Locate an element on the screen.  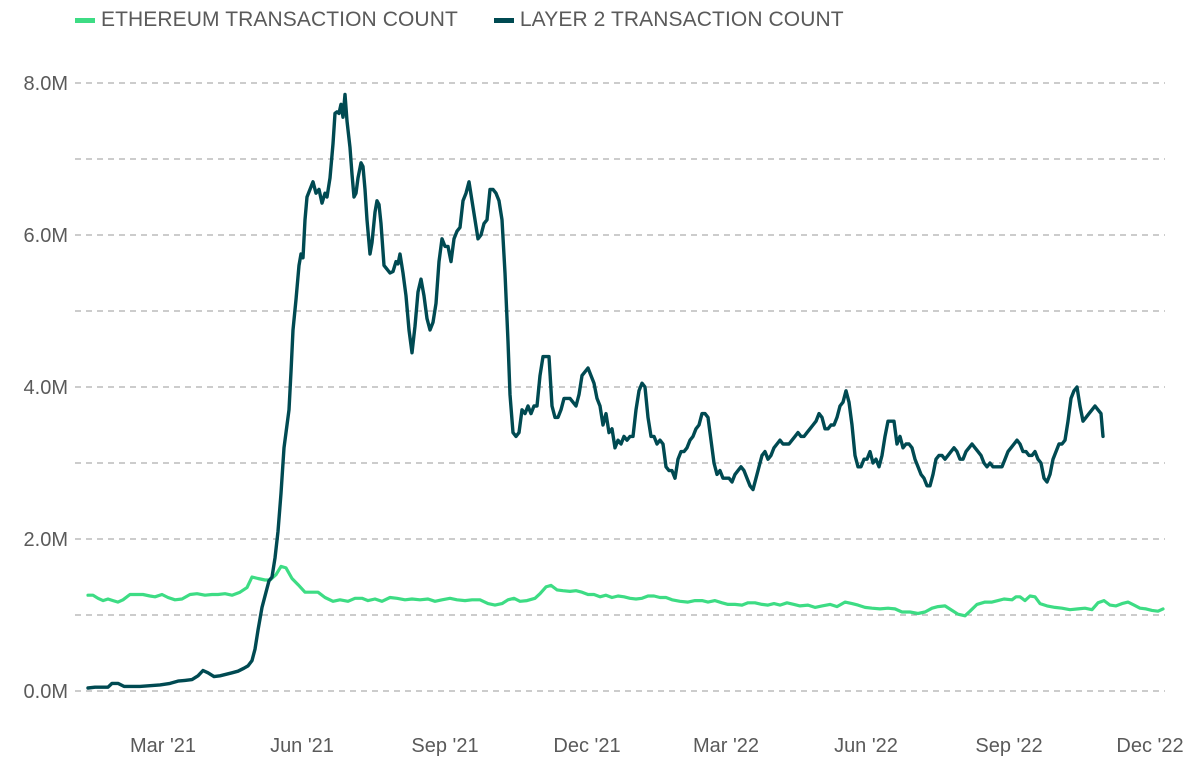
legend-item-ethereum: ETHEREUM TRANSACTION COUNT is located at coordinates (266, 20).